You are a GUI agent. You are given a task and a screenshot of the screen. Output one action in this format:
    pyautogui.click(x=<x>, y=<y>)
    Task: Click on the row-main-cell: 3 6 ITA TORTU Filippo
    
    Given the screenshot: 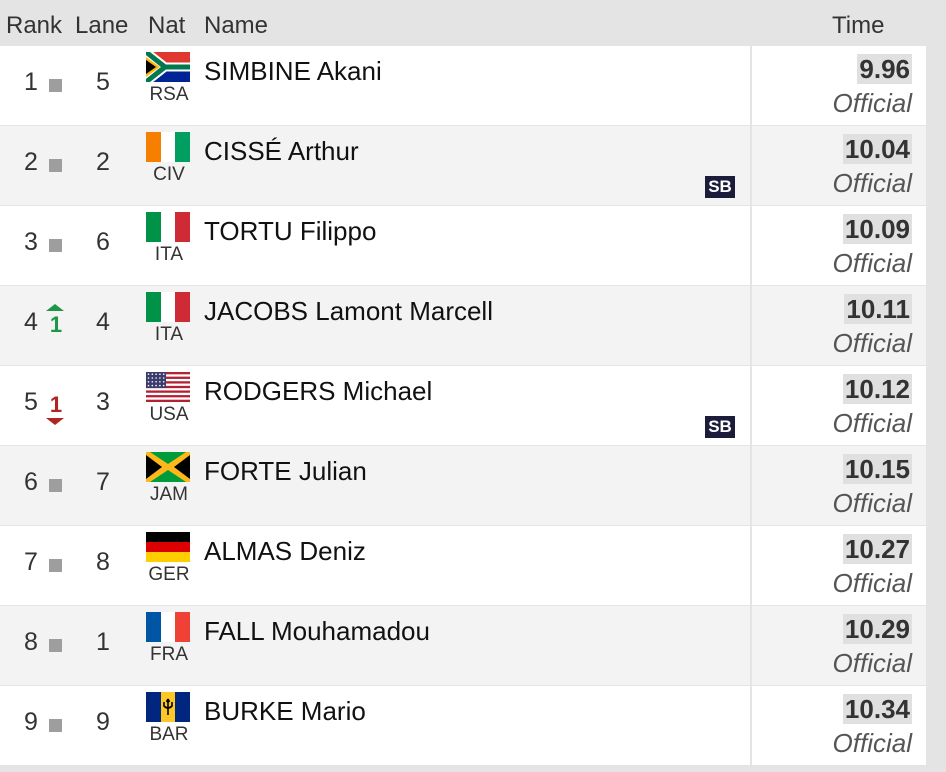 What is the action you would take?
    pyautogui.click(x=375, y=245)
    